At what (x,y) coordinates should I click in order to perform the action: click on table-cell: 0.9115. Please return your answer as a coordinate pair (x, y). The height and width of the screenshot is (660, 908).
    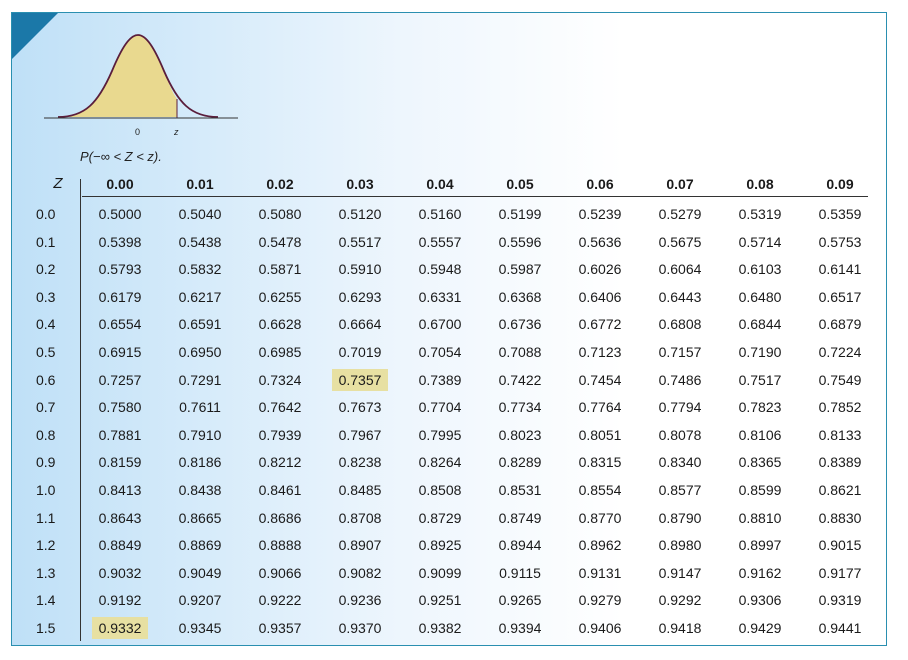
    Looking at the image, I should click on (520, 572).